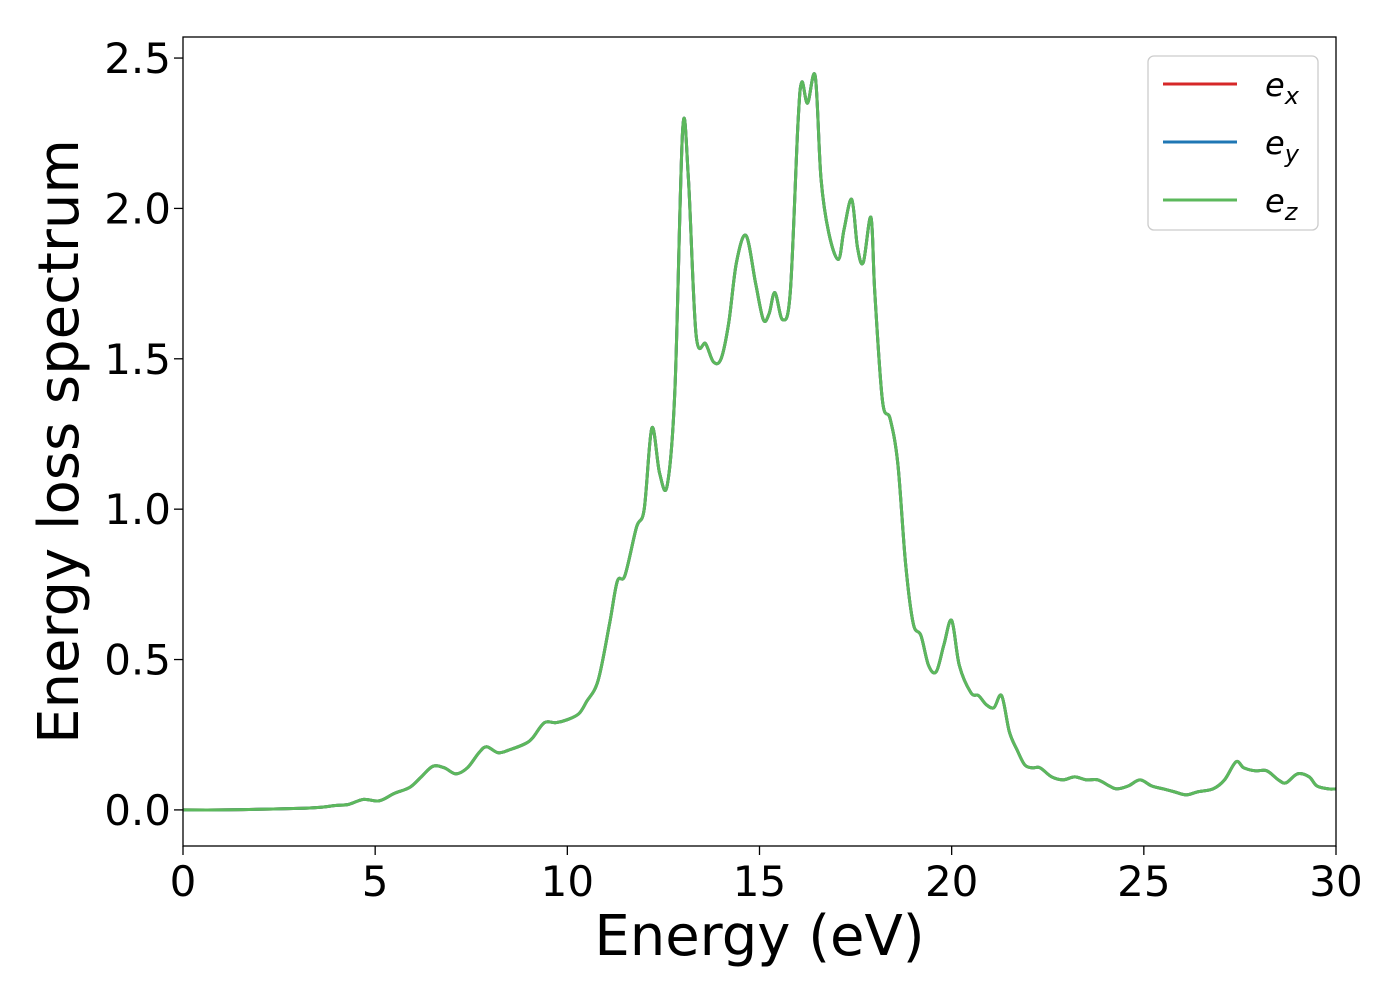  Describe the element at coordinates (567, 881) in the screenshot. I see `x-tick-label: 10` at that location.